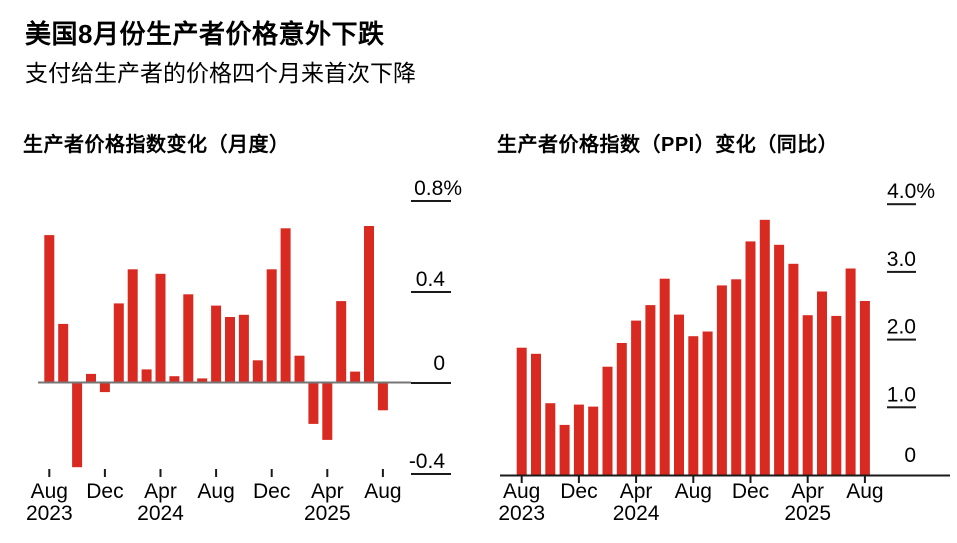 This screenshot has width=957, height=543. I want to click on main-title: 美国8月份生产者价格意外下跌, so click(205, 34).